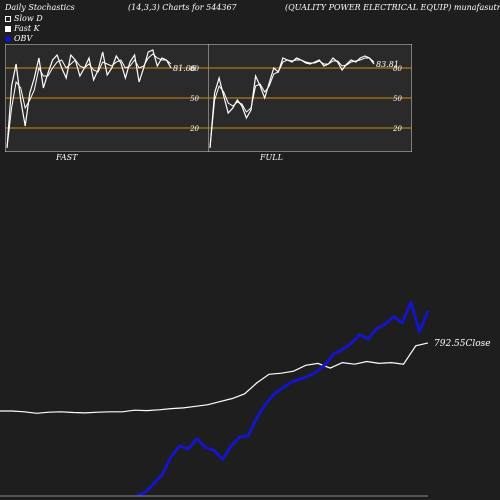 The image size is (500, 500). I want to click on obv-swatch, so click(8, 38).